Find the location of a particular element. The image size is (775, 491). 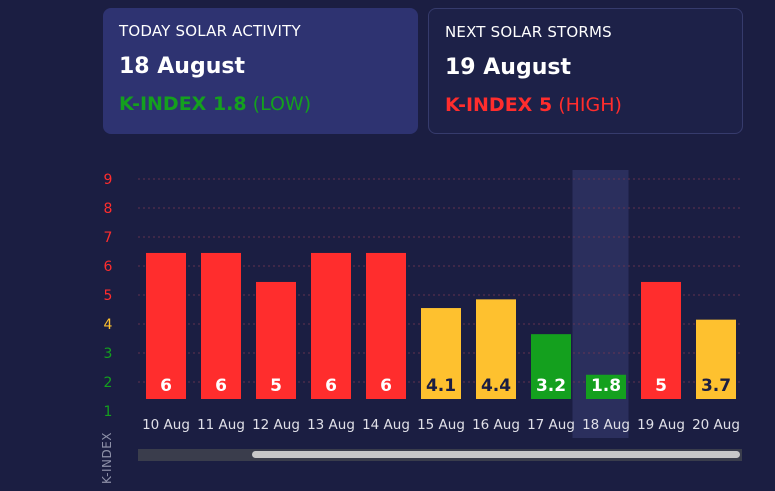

y-tick-label: 1 is located at coordinates (108, 412).